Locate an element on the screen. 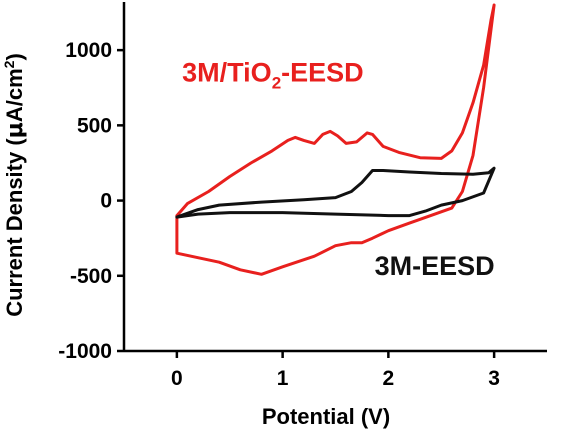  series-label-main: 3M-EESD is located at coordinates (435, 266).